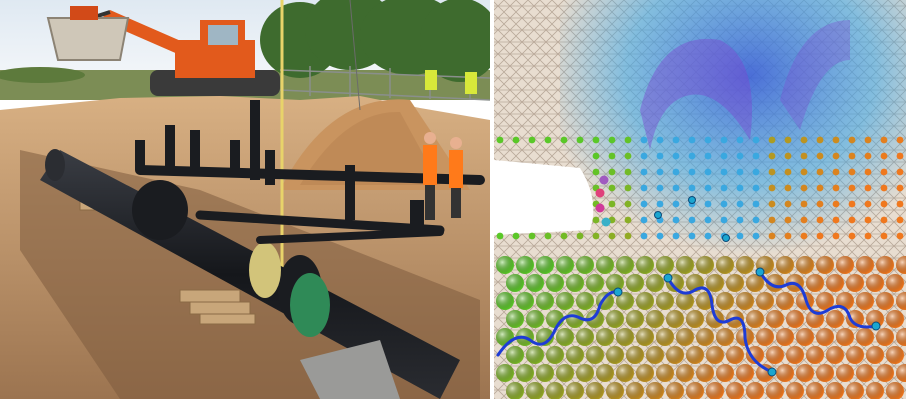  What do you see at coordinates (818, 299) in the screenshot?
I see `wave-right` at bounding box center [818, 299].